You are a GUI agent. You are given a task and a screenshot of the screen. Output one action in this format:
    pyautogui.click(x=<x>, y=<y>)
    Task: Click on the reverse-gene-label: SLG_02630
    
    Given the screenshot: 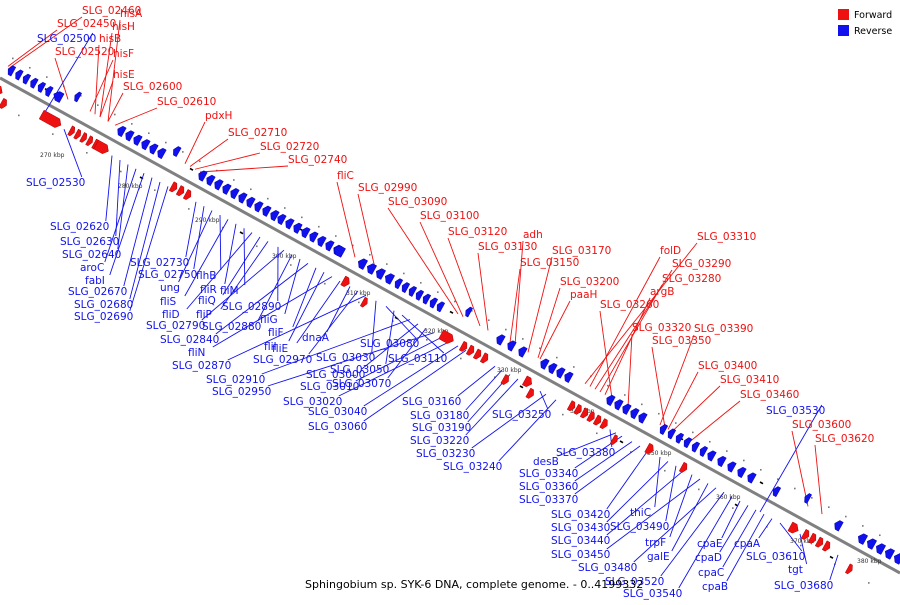 What is the action you would take?
    pyautogui.click(x=89, y=242)
    